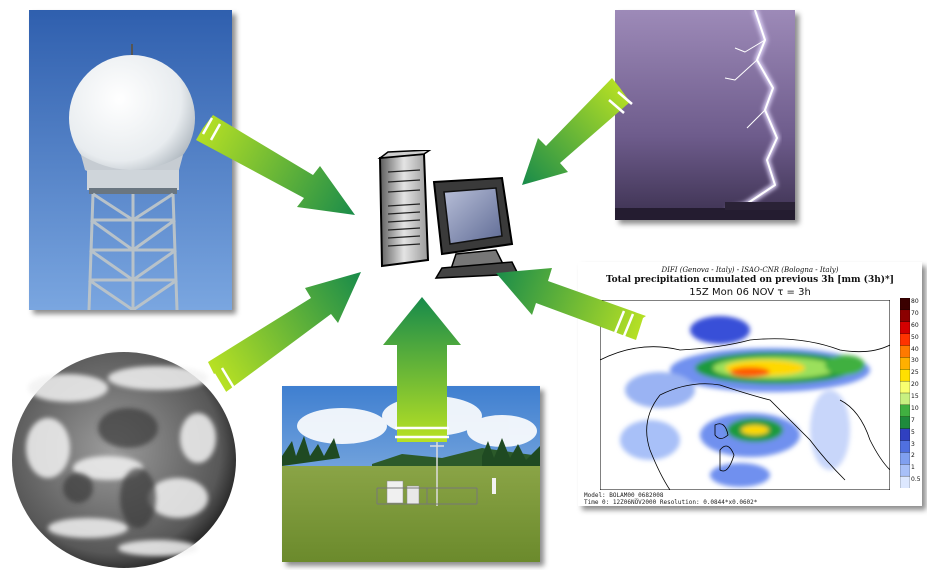 This screenshot has width=927, height=570. Describe the element at coordinates (915, 313) in the screenshot. I see `colorbar-label: 70` at that location.